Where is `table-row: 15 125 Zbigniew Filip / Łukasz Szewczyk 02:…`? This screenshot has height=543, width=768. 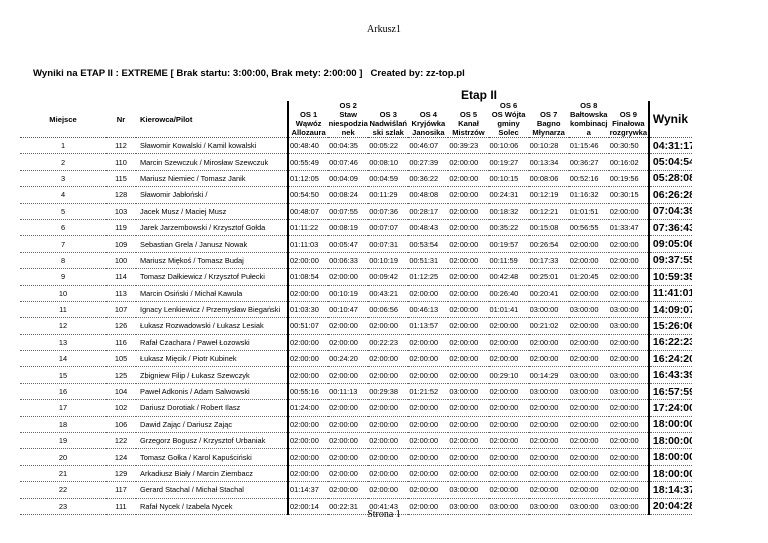 table-row: 15 125 Zbigniew Filip / Łukasz Szewczyk 02:… is located at coordinates (356, 375).